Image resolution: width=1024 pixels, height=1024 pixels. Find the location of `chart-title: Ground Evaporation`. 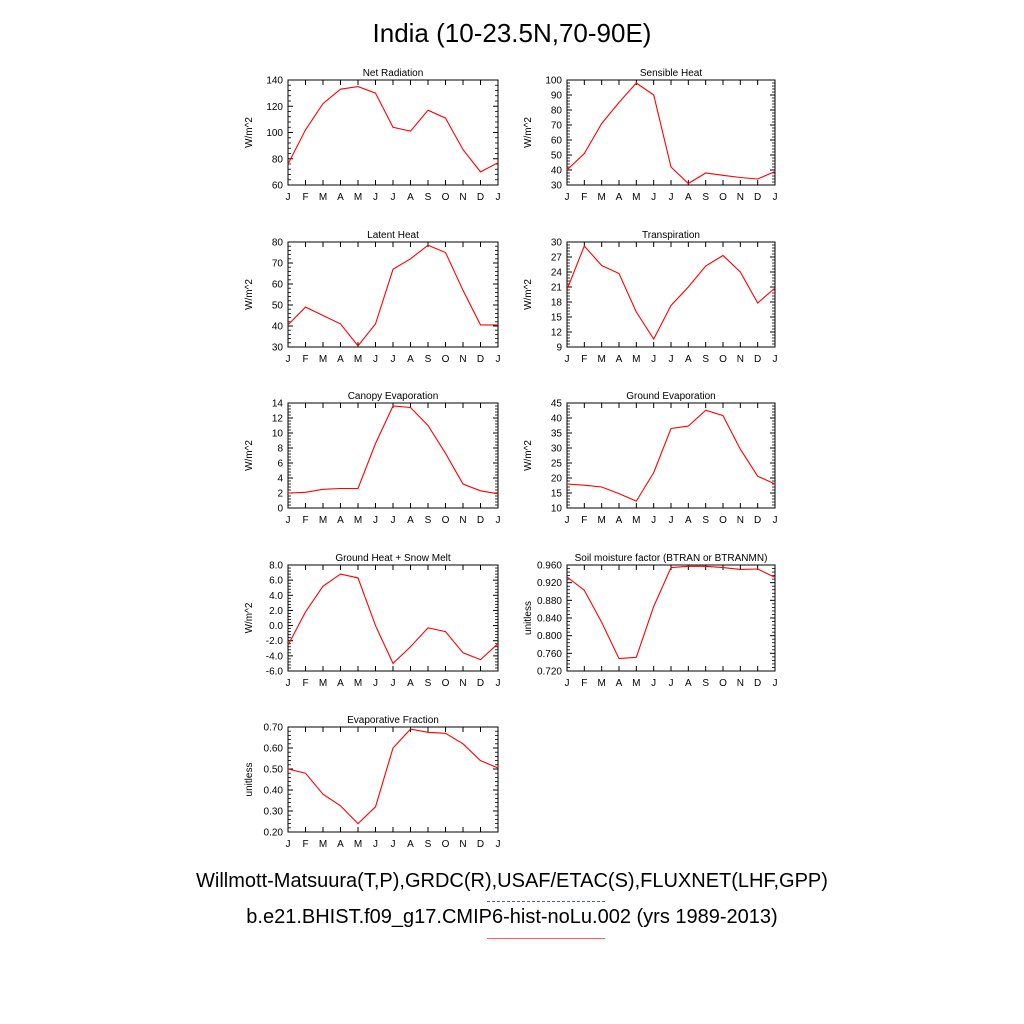

chart-title: Ground Evaporation is located at coordinates (671, 396).